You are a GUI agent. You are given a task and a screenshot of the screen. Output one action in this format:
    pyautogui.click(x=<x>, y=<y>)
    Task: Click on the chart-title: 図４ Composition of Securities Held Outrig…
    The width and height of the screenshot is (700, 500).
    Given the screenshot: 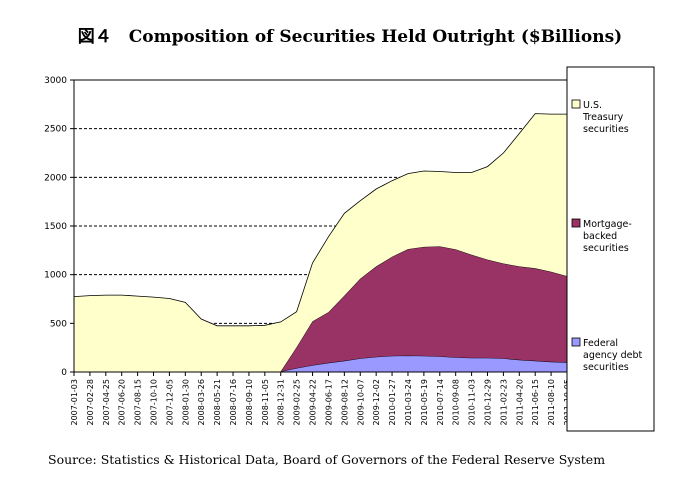 What is the action you would take?
    pyautogui.click(x=350, y=37)
    